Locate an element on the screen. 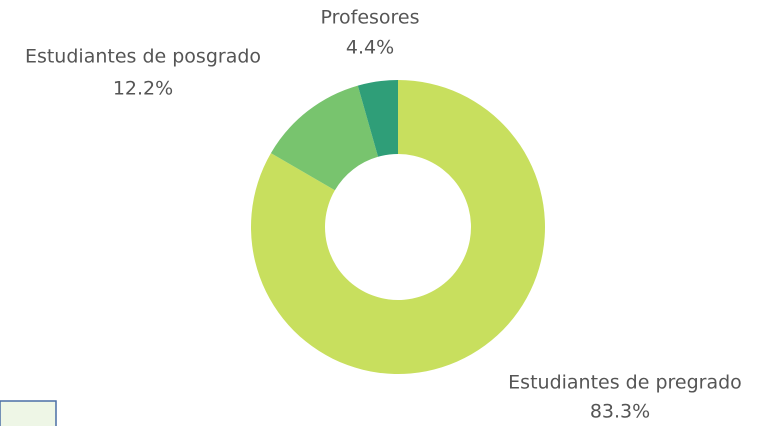 Image resolution: width=759 pixels, height=426 pixels. value-label: 12.2% is located at coordinates (143, 89).